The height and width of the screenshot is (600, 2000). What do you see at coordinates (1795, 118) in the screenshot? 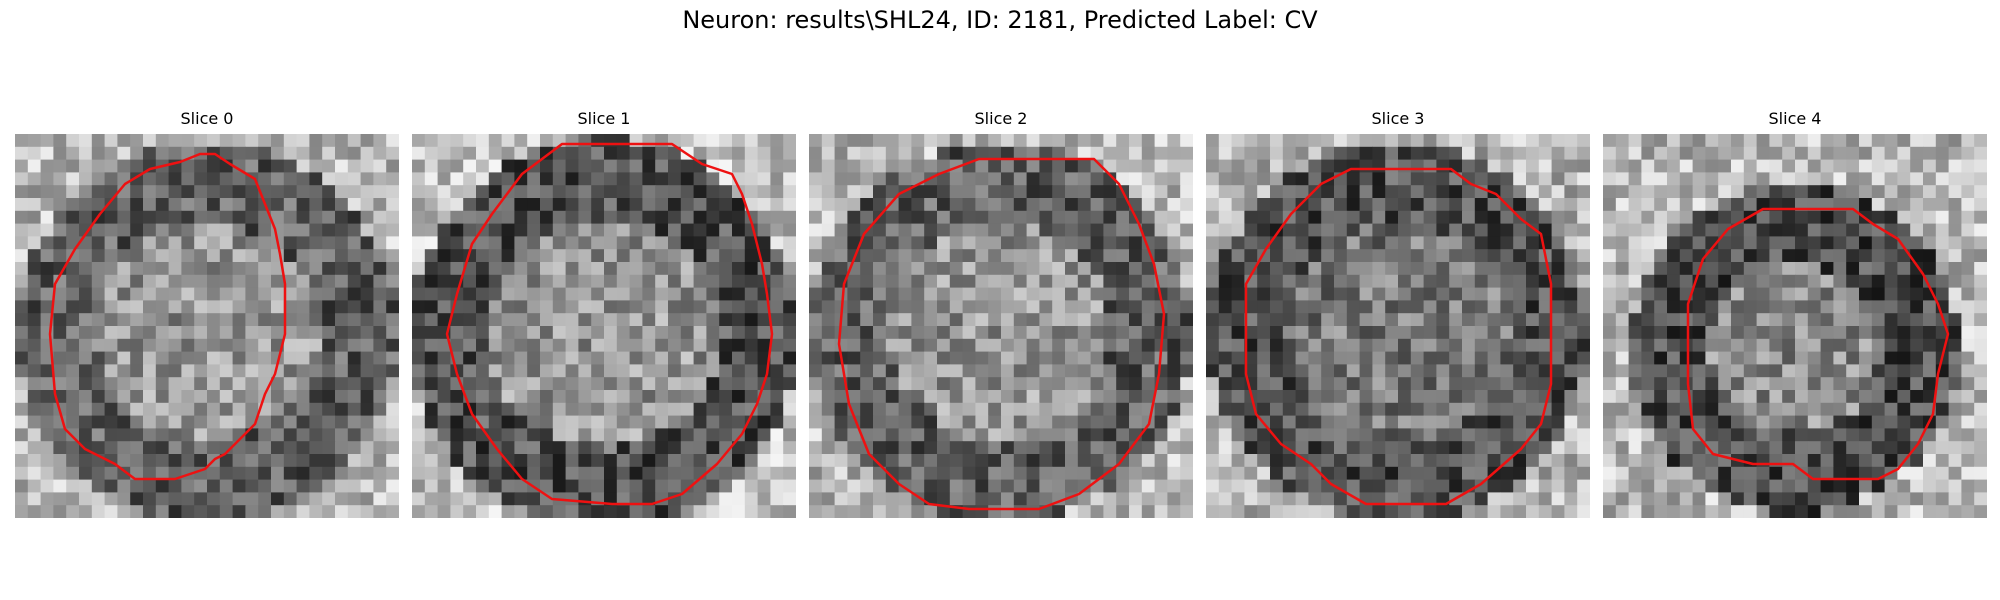
I see `slice-title: Slice 4` at bounding box center [1795, 118].